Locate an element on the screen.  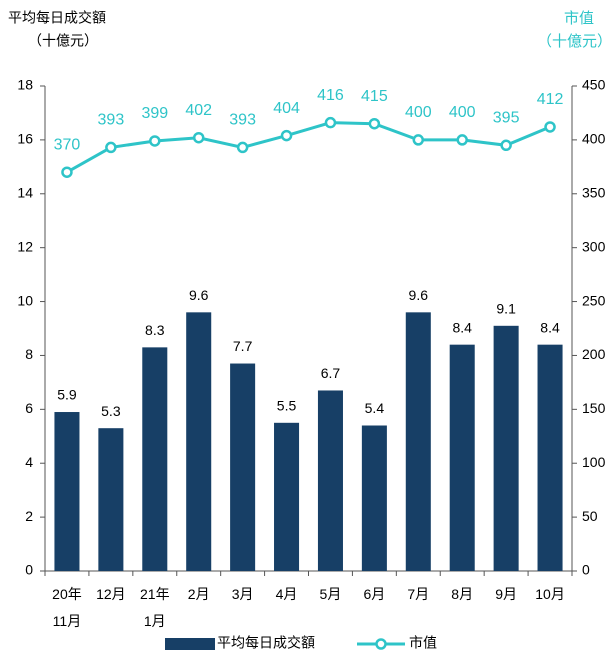
y2-tick-label: 200 is located at coordinates (594, 354).